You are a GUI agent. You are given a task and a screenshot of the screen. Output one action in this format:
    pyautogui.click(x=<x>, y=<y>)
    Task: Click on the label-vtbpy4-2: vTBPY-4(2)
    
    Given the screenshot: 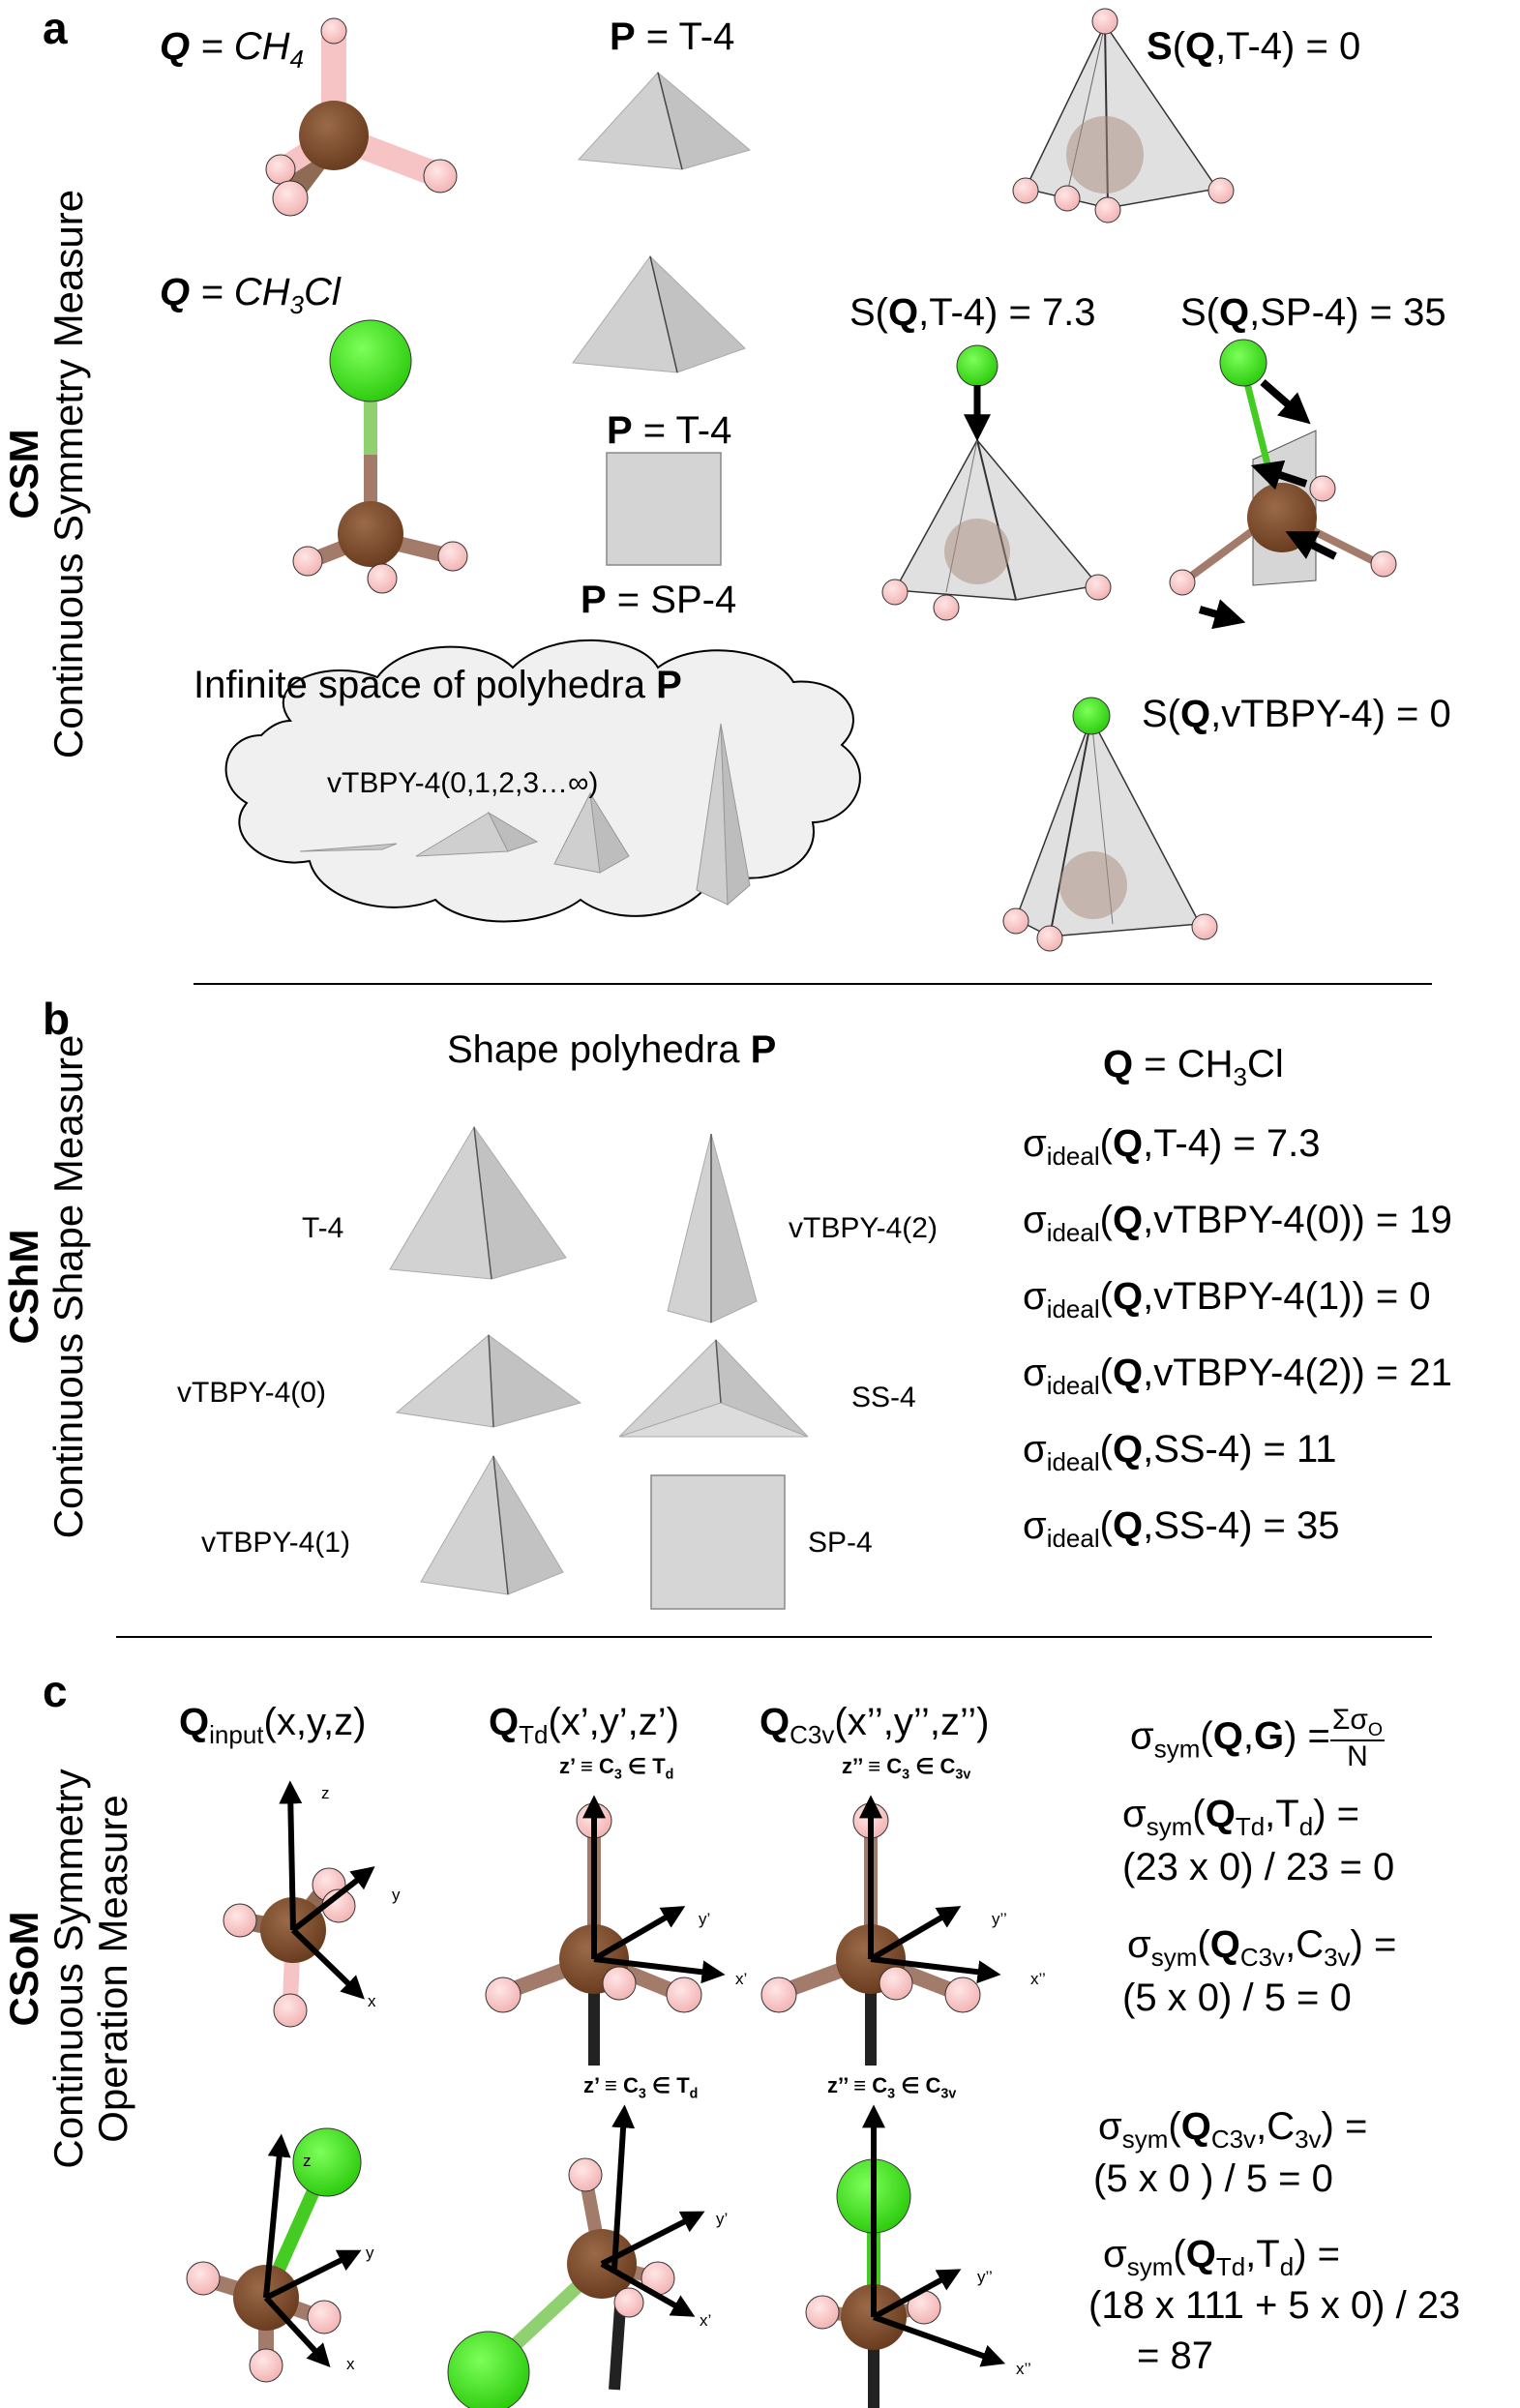 What is the action you would take?
    pyautogui.click(x=863, y=1228)
    